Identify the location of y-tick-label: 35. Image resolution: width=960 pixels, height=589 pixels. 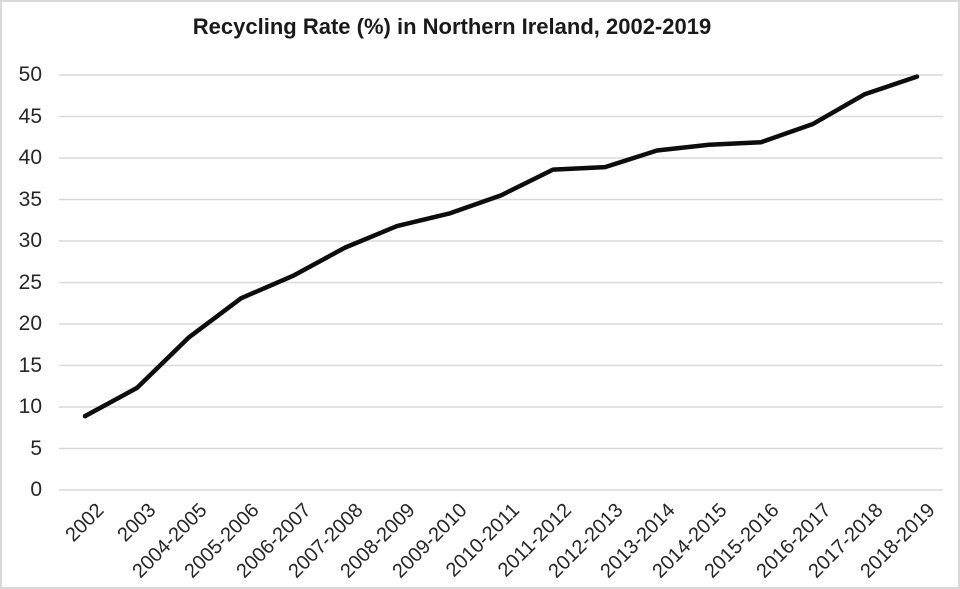
(30, 199).